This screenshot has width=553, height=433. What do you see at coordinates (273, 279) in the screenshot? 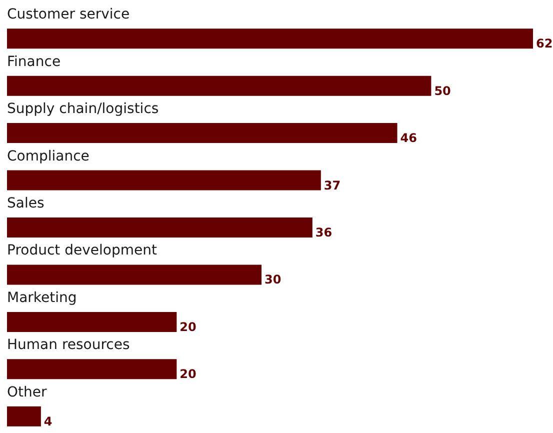
I see `data-label: 30` at bounding box center [273, 279].